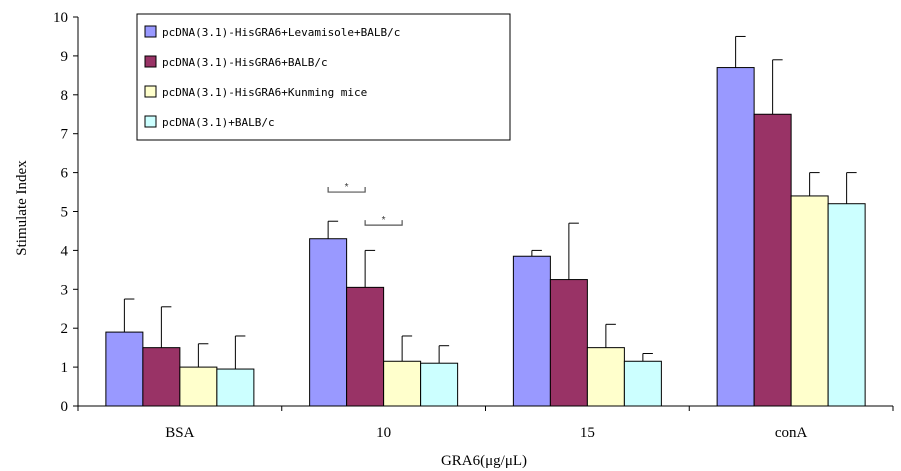 The height and width of the screenshot is (471, 901). I want to click on legend-label: pcDNA(3.1)-HisGRA6+Levamisole+BALB/c, so click(281, 32).